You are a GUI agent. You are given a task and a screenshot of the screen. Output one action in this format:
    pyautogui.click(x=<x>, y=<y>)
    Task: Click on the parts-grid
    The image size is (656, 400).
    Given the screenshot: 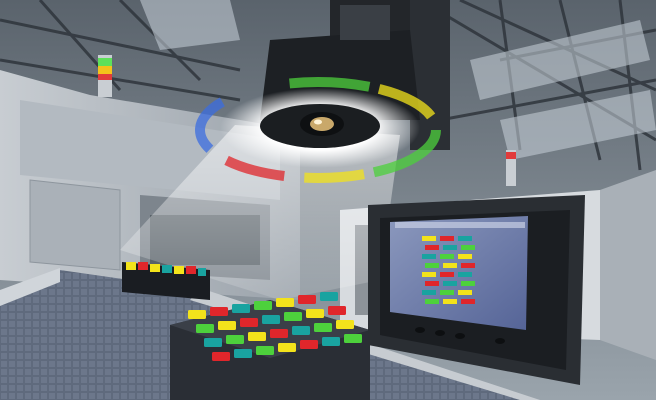 What is the action you would take?
    pyautogui.click(x=275, y=326)
    